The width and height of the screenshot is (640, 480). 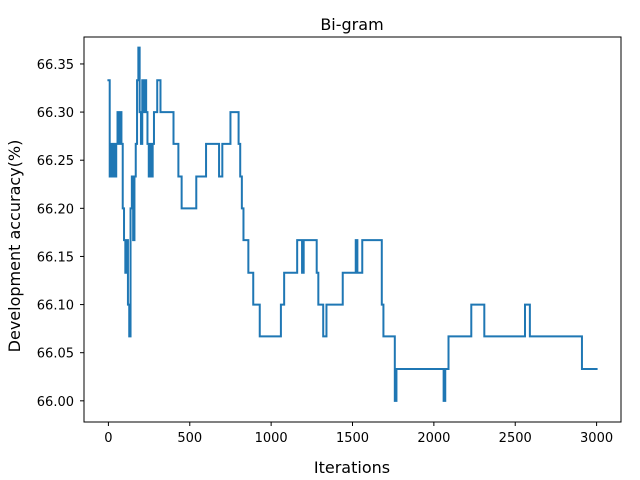 I want to click on x-tick-label: 500, so click(x=189, y=438).